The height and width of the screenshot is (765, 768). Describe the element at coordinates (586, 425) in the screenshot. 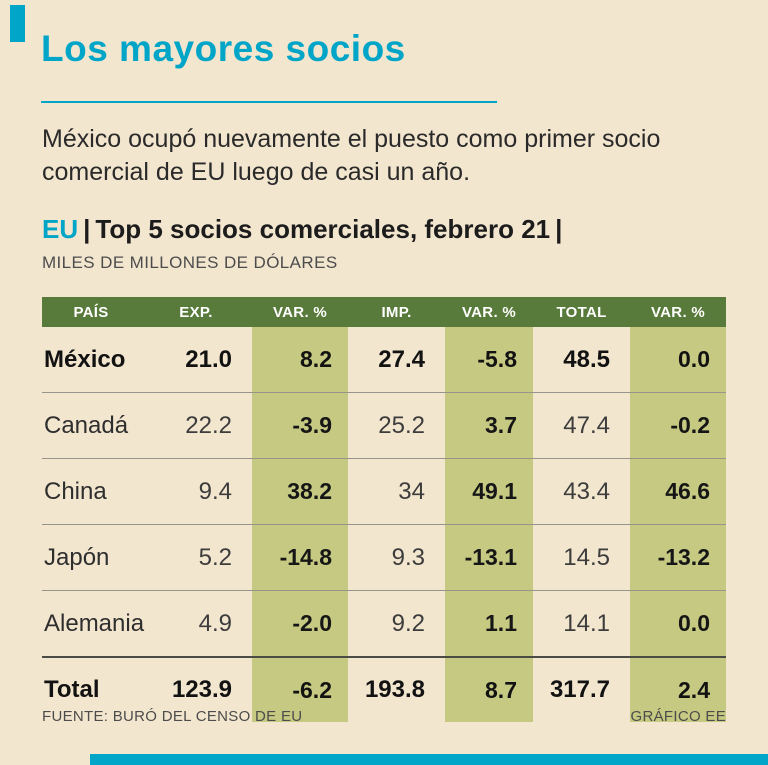

I see `total-value: 47.4` at that location.